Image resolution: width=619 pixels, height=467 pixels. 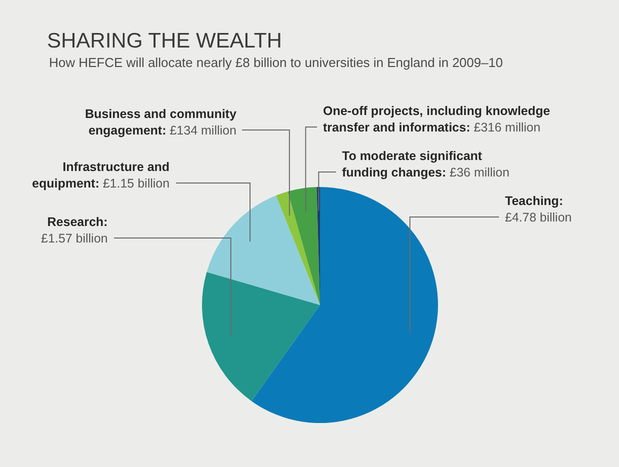 I want to click on slice-label: Teaching: £4.78 billion, so click(x=538, y=209).